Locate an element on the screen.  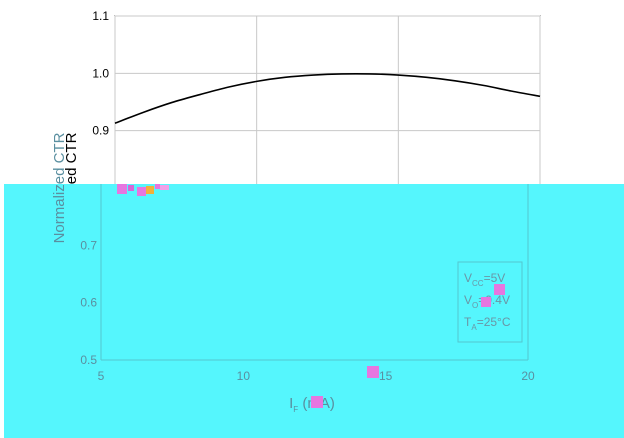
y-tick-labels: 0.9 1.0 1.1 is located at coordinates (100, 73).